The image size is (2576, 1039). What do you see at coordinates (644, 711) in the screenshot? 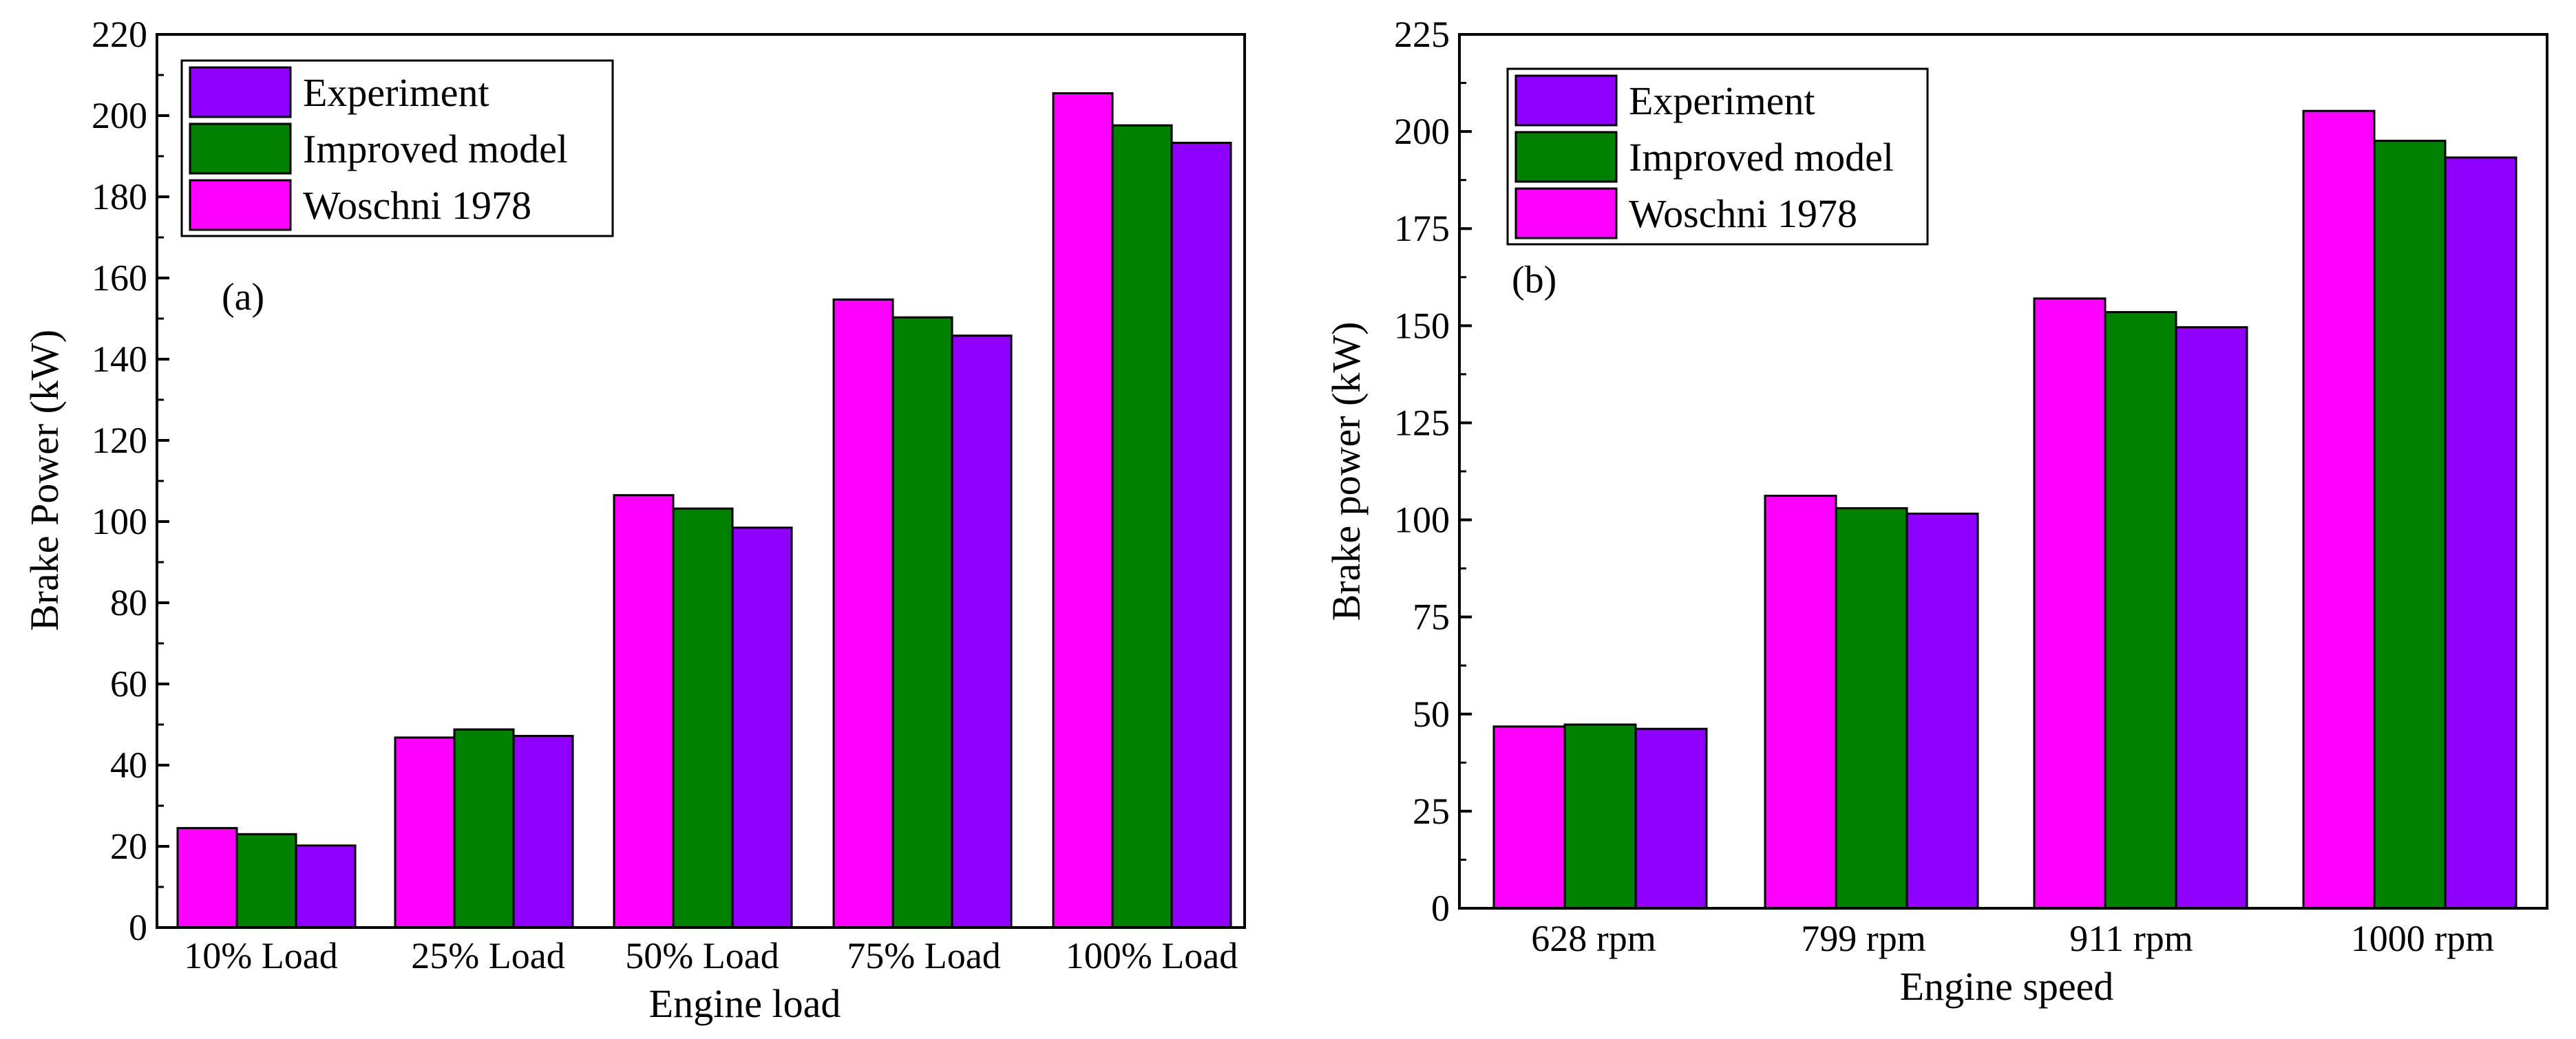
I see `bar-a-50-load-woschni-1978` at bounding box center [644, 711].